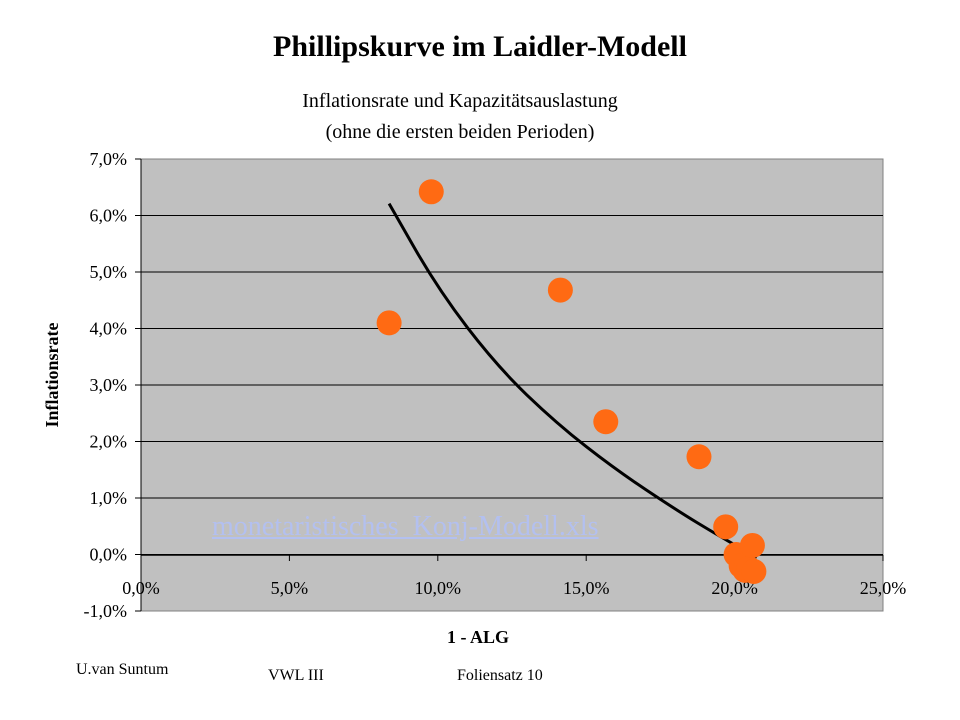 The image size is (960, 720). What do you see at coordinates (883, 588) in the screenshot?
I see `x-tick-label: 25,0%` at bounding box center [883, 588].